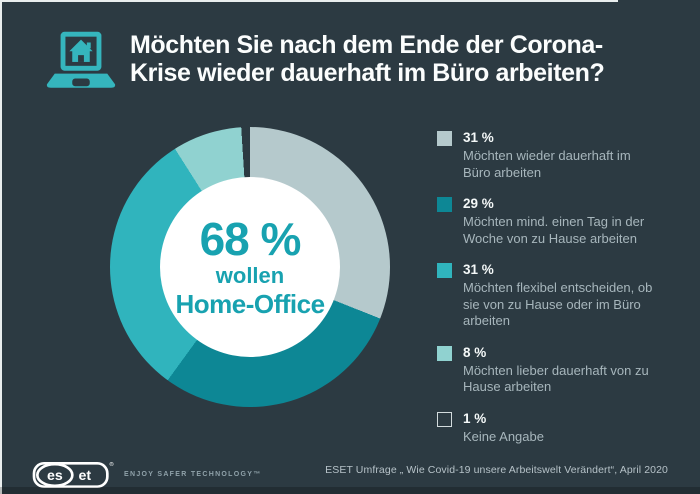 The image size is (700, 494). Describe the element at coordinates (309, 1) in the screenshot. I see `top-edge-border` at that location.